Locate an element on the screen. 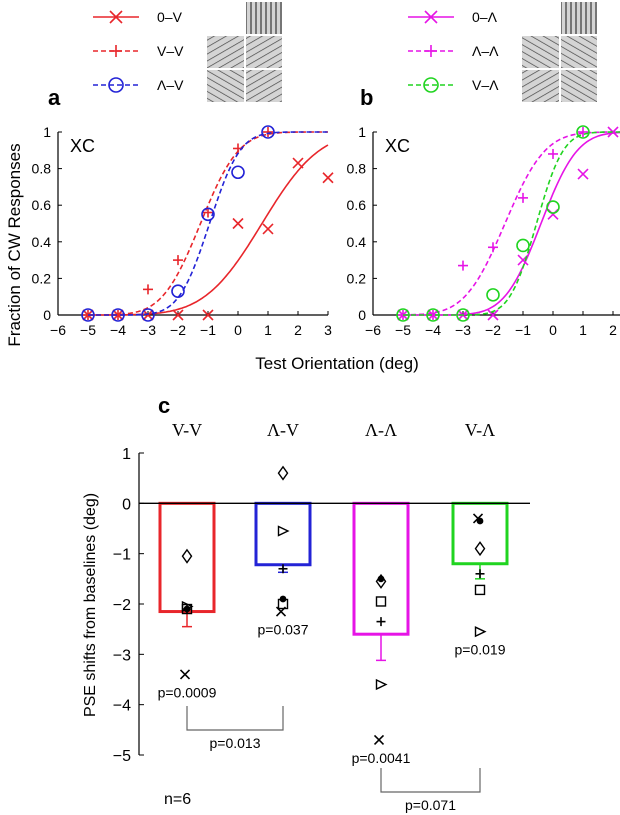  category-label: V-V is located at coordinates (187, 430).